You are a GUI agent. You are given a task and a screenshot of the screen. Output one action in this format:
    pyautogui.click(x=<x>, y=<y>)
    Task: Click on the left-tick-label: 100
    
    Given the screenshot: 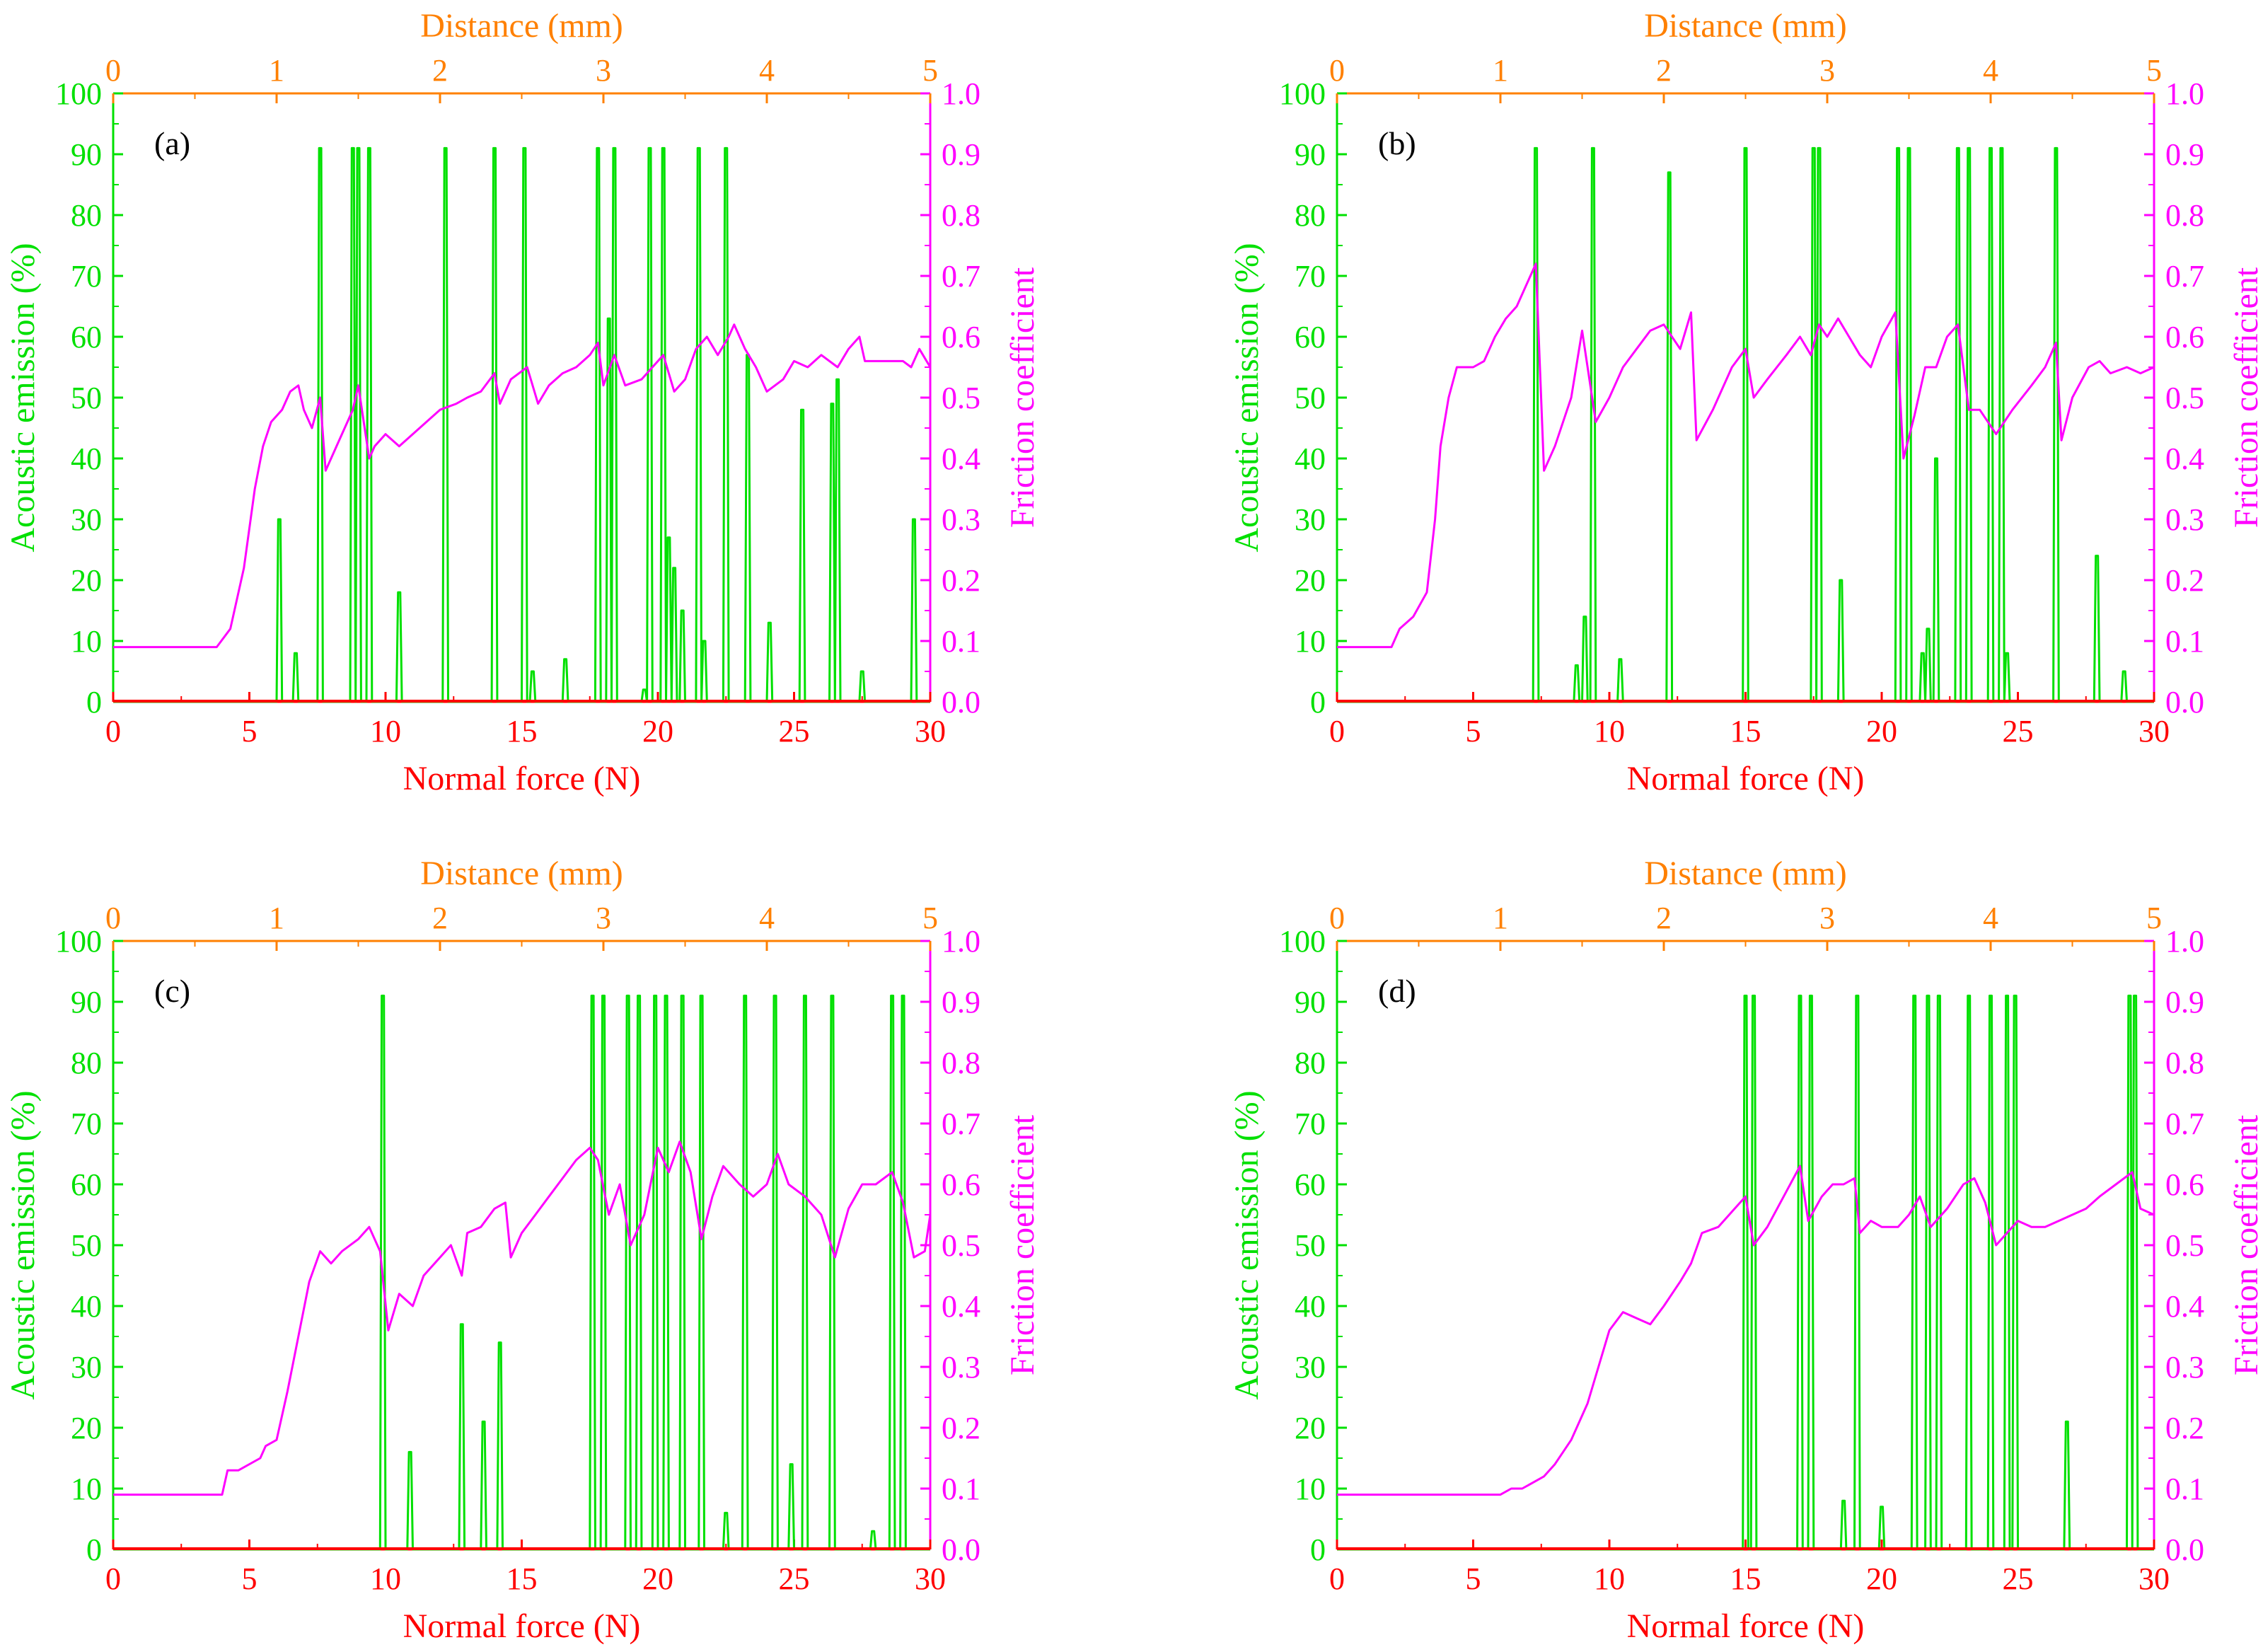 What is the action you would take?
    pyautogui.click(x=1302, y=93)
    